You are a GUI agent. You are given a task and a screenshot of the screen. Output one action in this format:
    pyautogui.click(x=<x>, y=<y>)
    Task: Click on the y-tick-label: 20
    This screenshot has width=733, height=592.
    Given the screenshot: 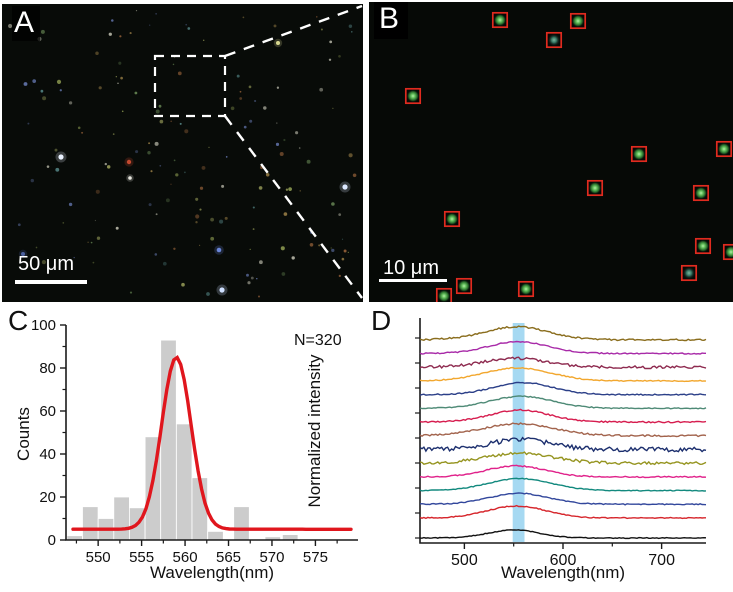 What is the action you would take?
    pyautogui.click(x=47, y=497)
    